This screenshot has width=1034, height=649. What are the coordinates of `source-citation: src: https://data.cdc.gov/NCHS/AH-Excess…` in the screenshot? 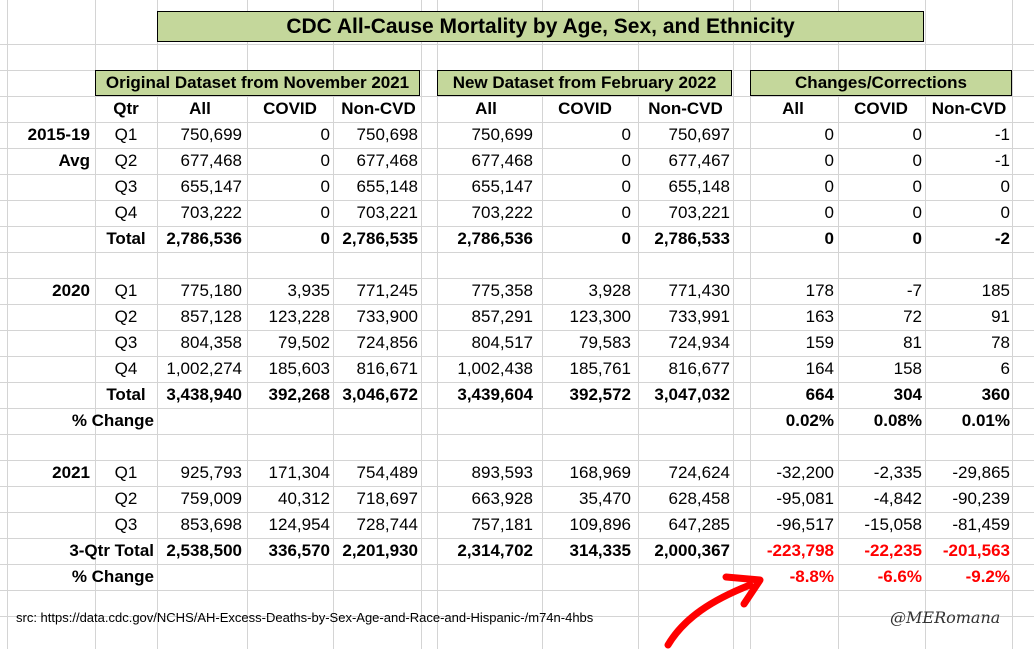 It's located at (305, 617).